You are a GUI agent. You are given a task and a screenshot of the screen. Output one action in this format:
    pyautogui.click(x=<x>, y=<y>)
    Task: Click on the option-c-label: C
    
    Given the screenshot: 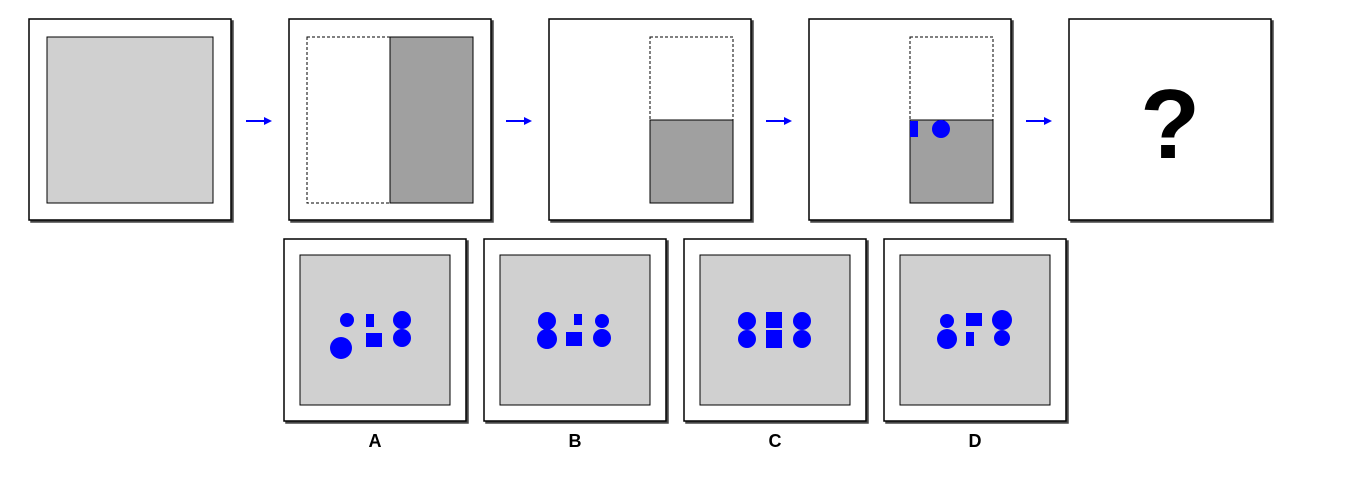 What is the action you would take?
    pyautogui.click(x=775, y=441)
    